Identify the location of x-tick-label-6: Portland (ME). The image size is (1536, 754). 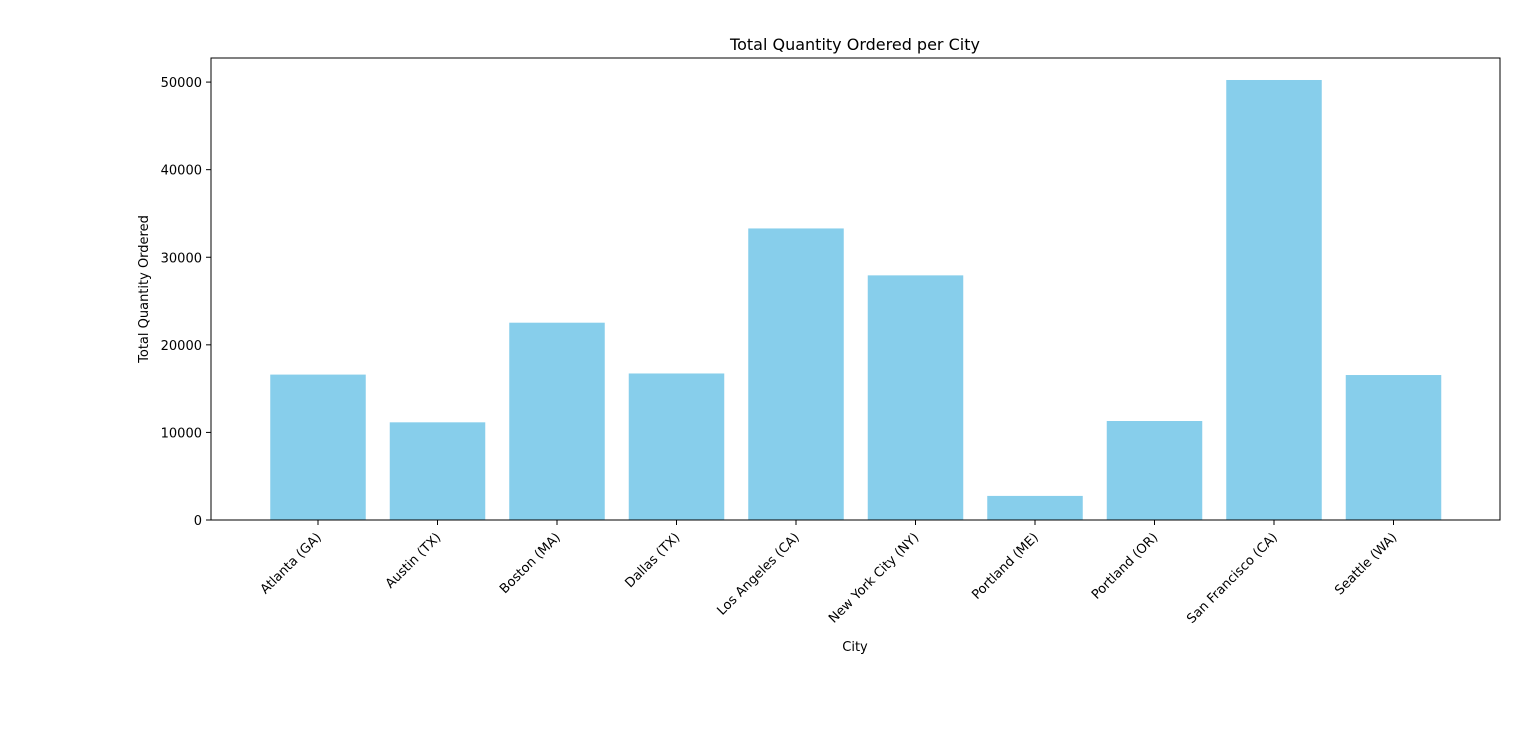
(1005, 566).